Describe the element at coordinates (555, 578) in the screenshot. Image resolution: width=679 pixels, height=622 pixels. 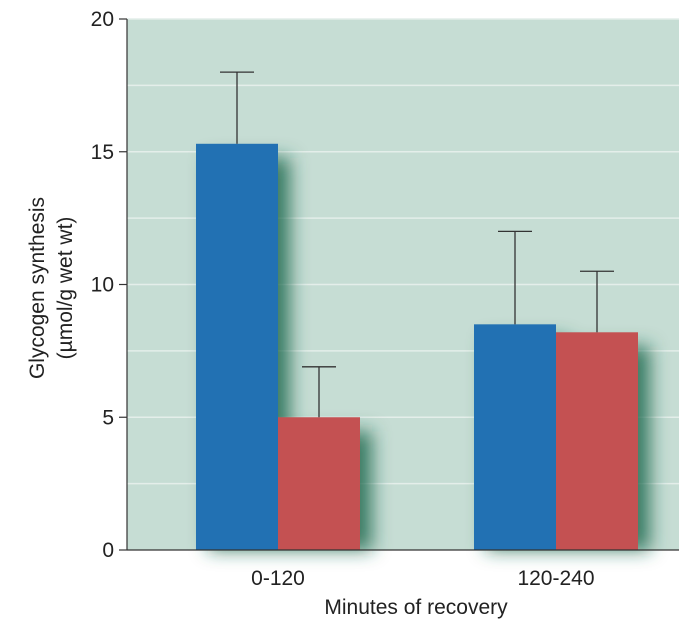
I see `x-tick-label-1: 120-240` at that location.